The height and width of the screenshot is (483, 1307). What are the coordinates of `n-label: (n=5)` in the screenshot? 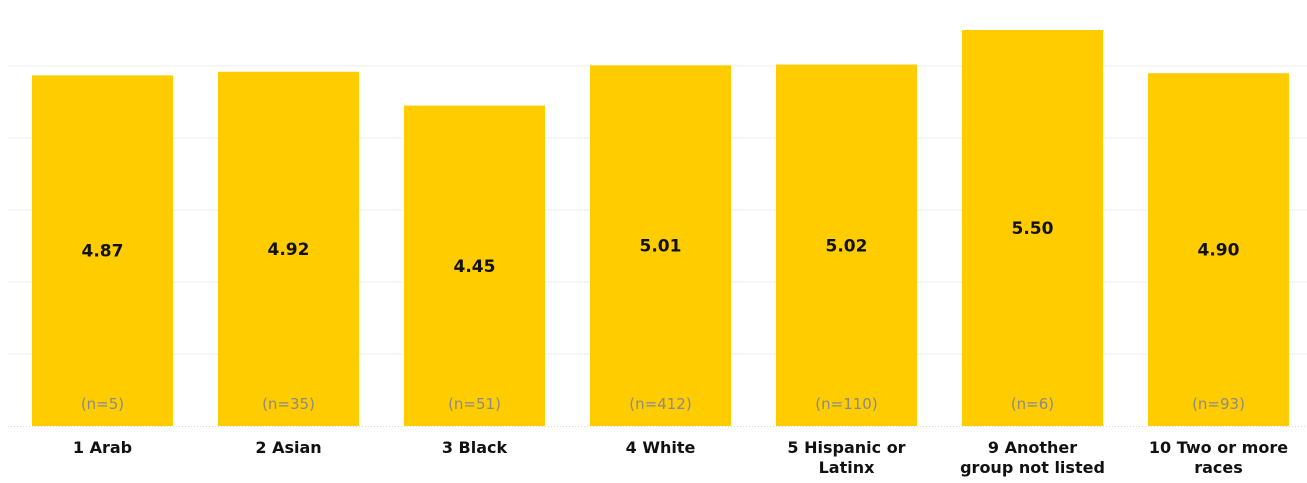 It's located at (102, 404).